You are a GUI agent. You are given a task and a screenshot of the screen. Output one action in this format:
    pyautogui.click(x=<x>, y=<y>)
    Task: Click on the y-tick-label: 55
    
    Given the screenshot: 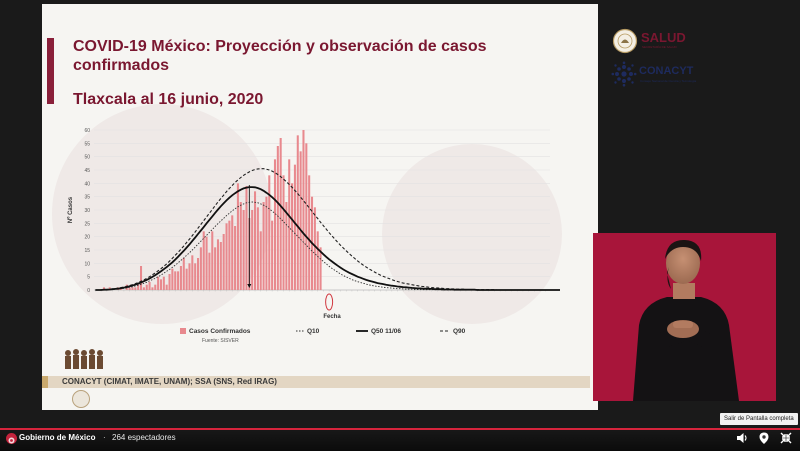 What is the action you would take?
    pyautogui.click(x=87, y=144)
    